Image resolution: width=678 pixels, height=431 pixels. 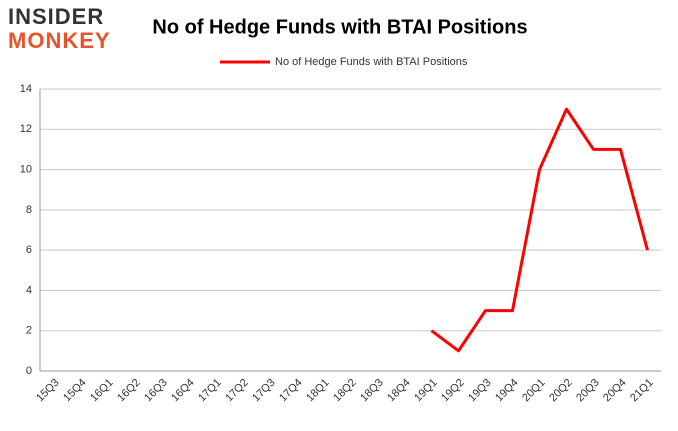 What do you see at coordinates (26, 89) in the screenshot?
I see `y-tick-label: 14` at bounding box center [26, 89].